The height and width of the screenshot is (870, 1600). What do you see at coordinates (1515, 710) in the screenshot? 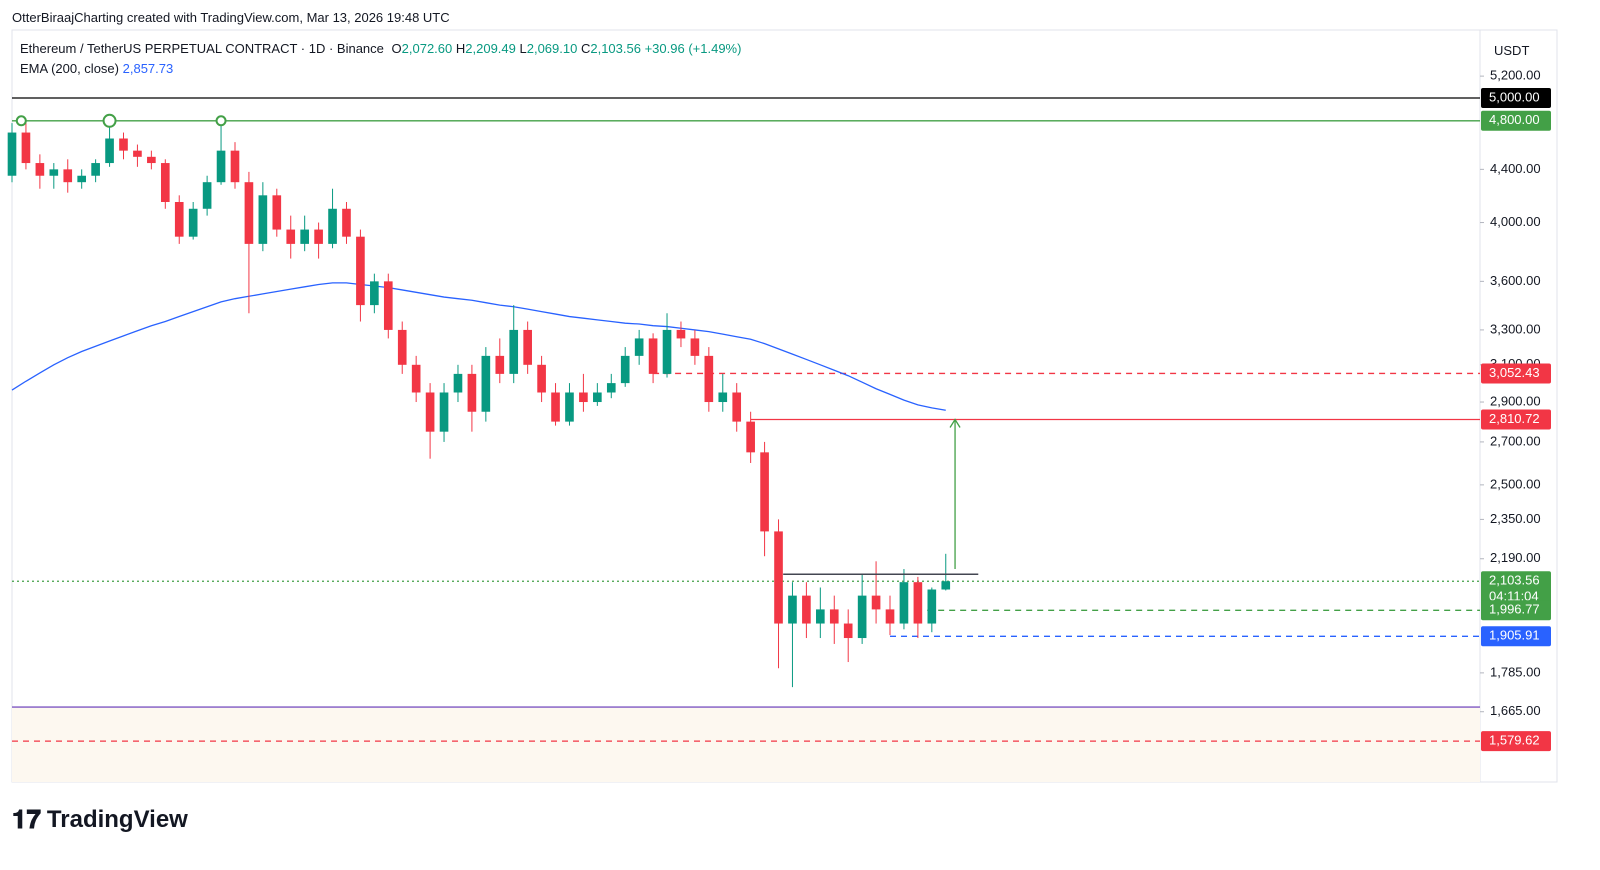
I see `y-tick-label: 1,665.00` at bounding box center [1515, 710].